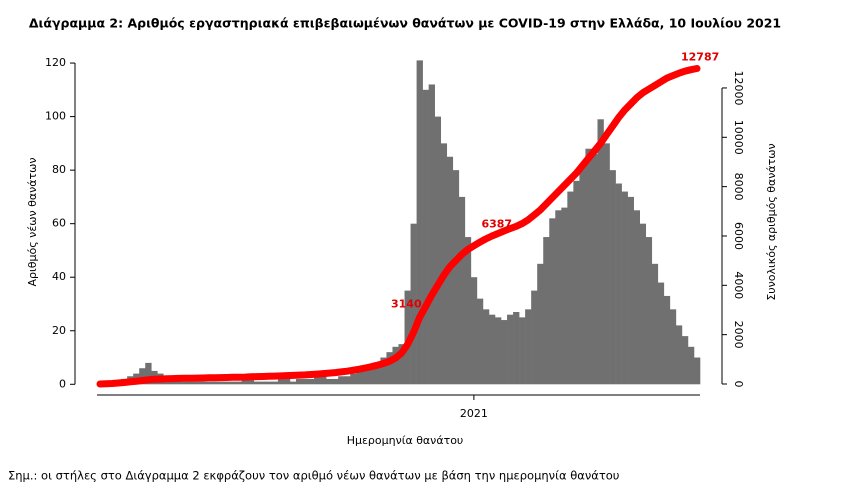  Describe the element at coordinates (406, 304) in the screenshot. I see `line-label: 3140` at that location.